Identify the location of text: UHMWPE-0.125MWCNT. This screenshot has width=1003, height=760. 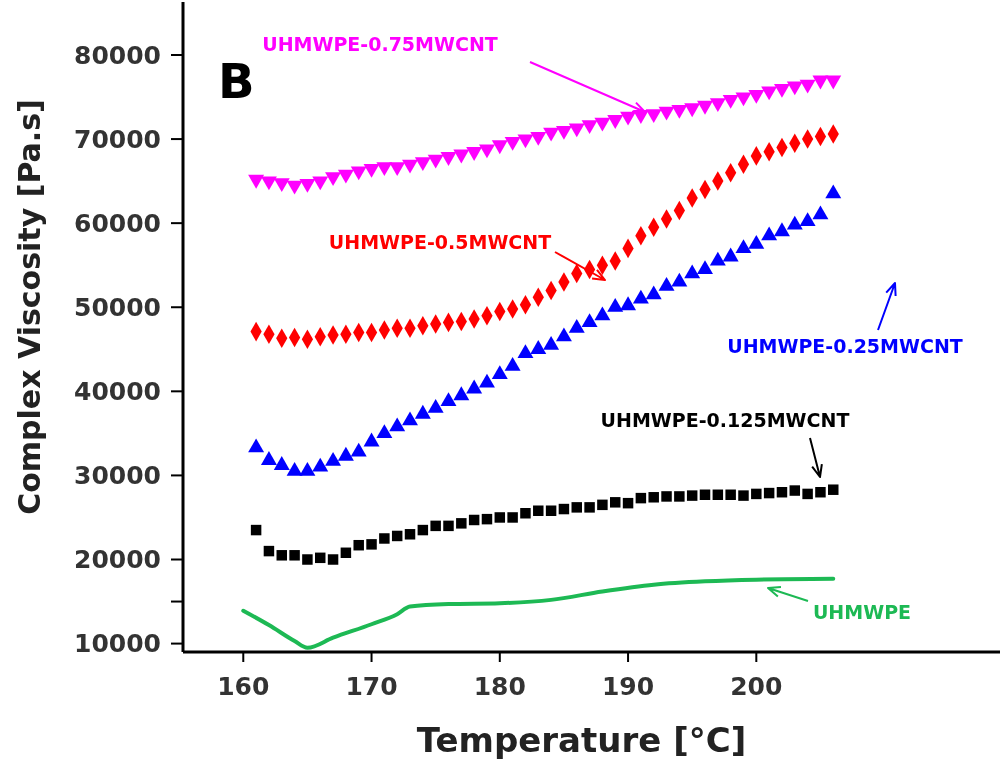
(725, 419).